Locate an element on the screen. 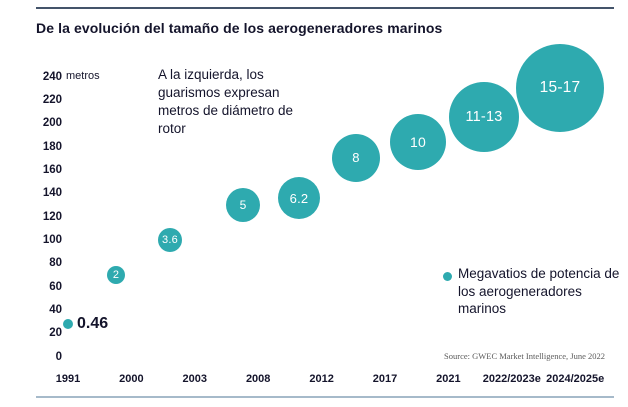  y-axis-tick: 160 is located at coordinates (52, 169).